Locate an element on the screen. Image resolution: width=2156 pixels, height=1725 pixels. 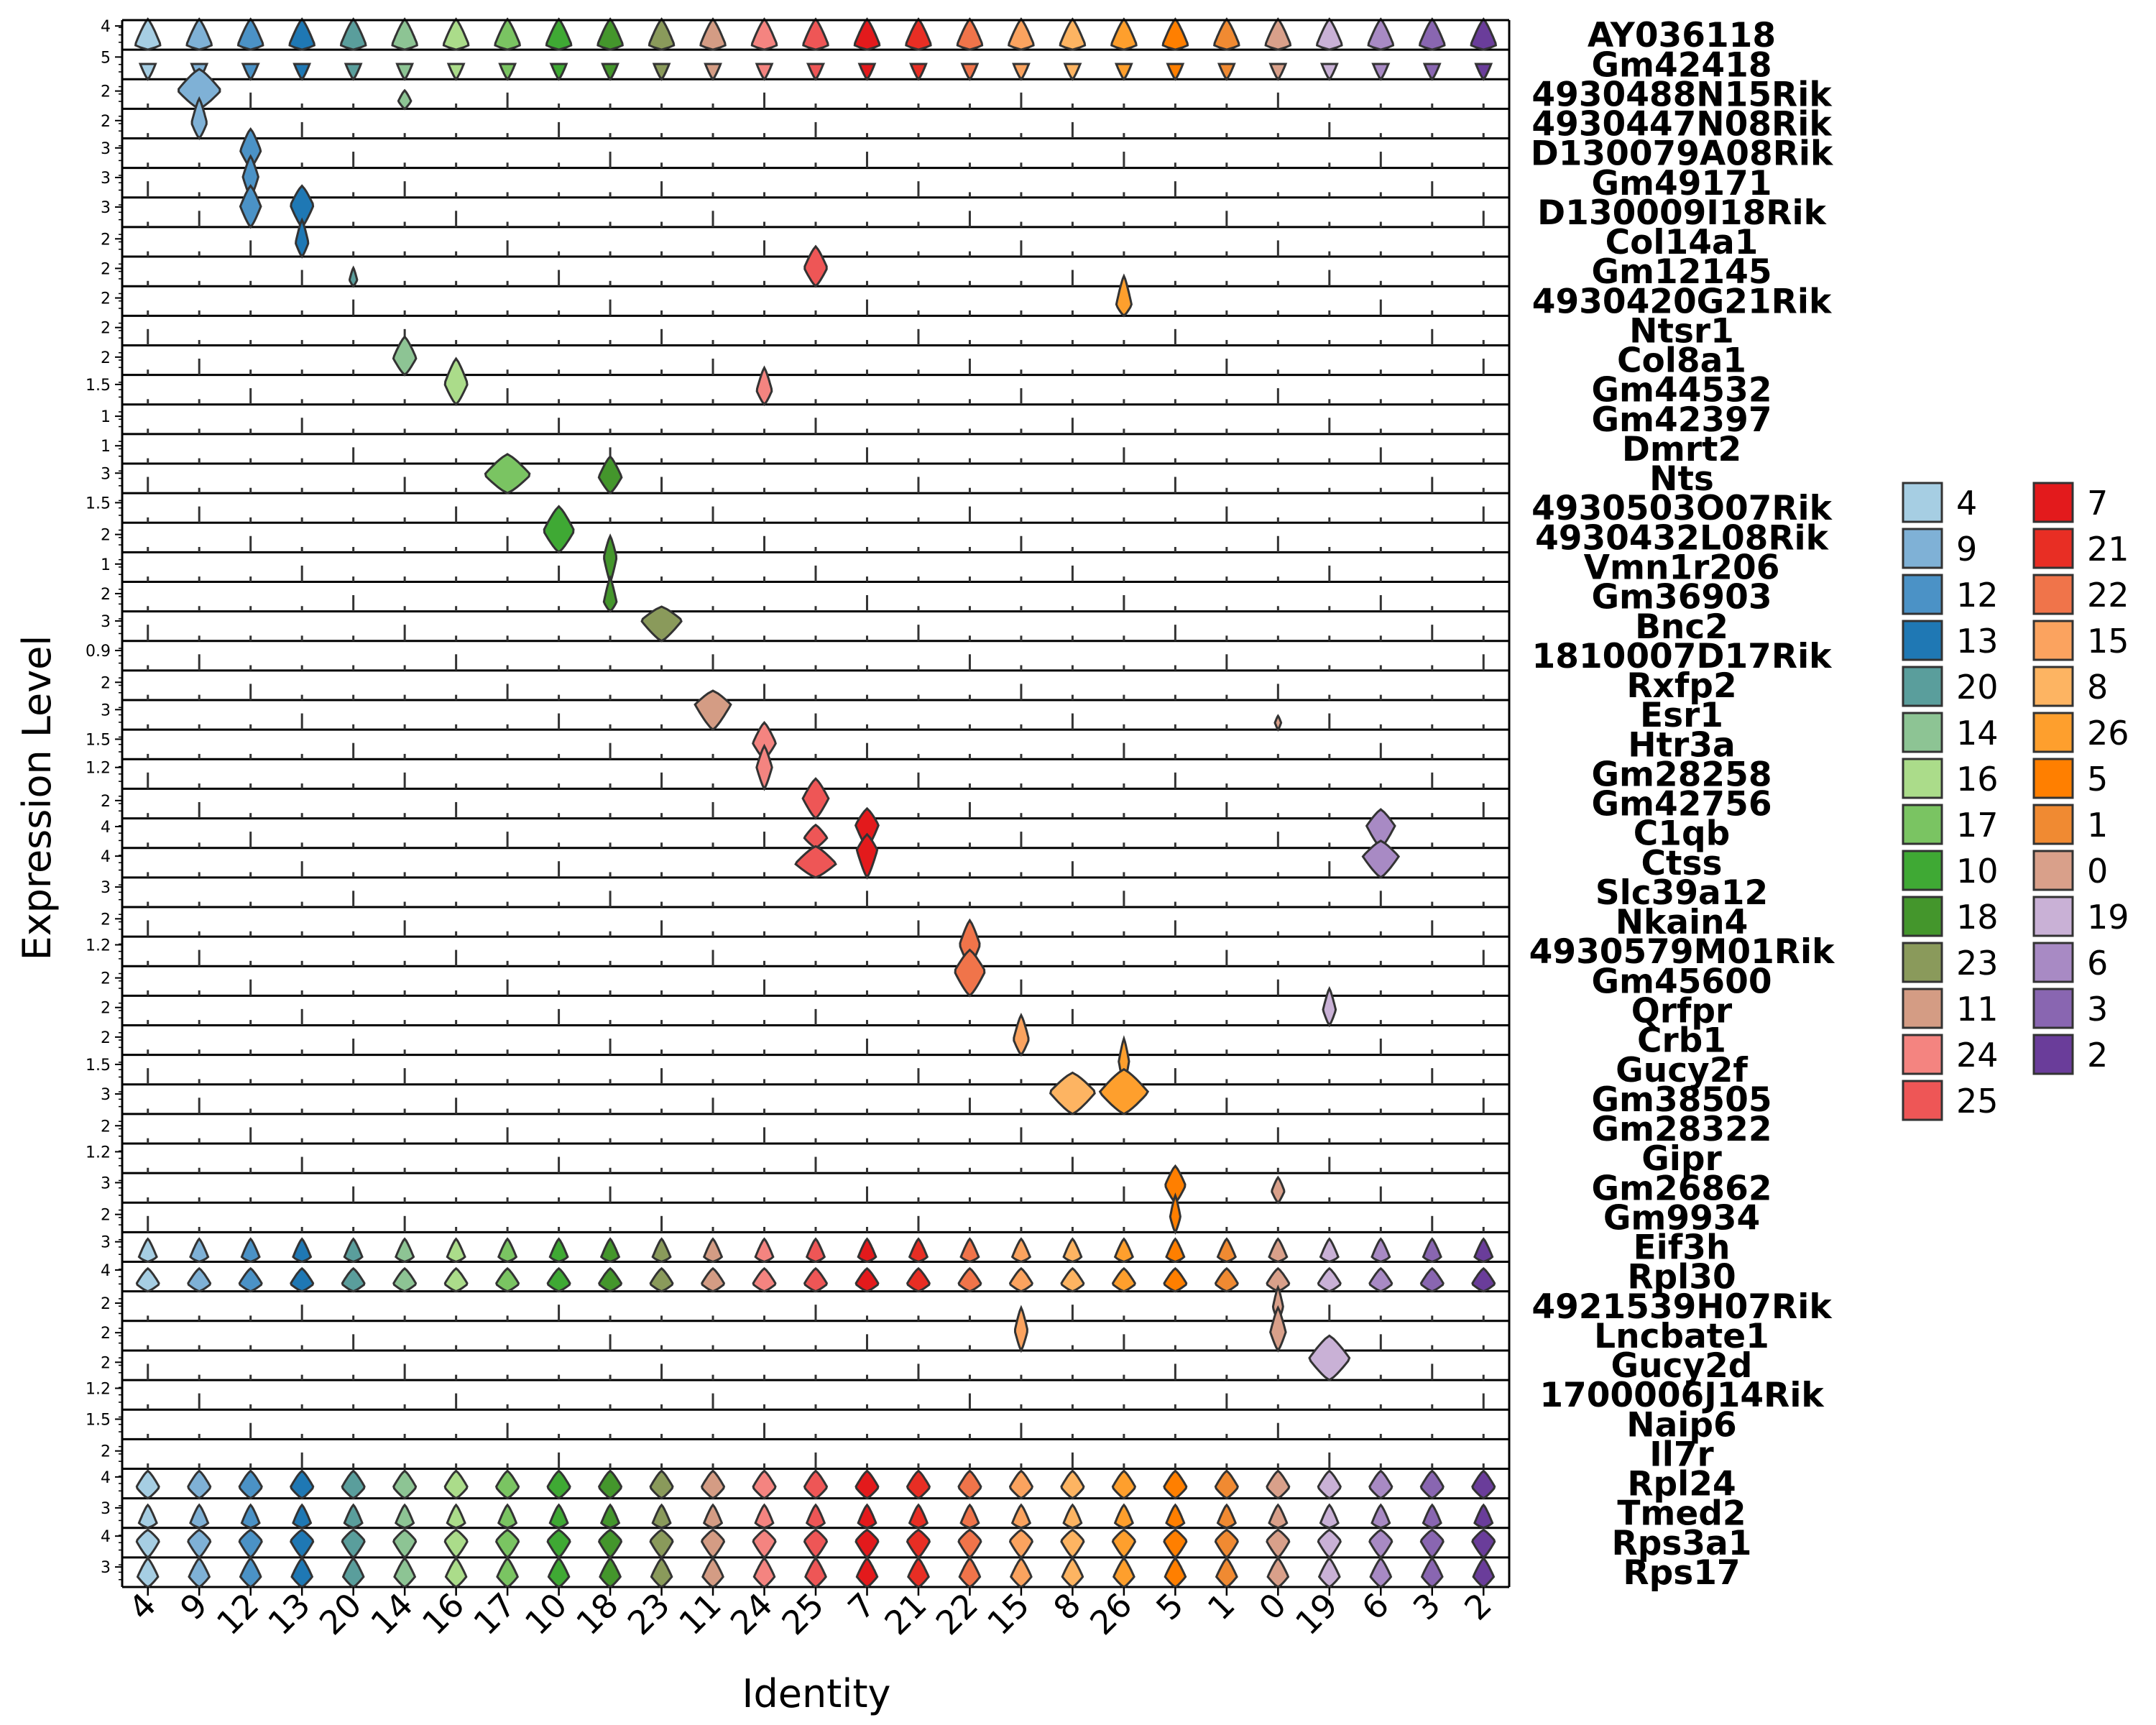
gene-label-rps3a1: Rps3a1 is located at coordinates (1682, 1543).